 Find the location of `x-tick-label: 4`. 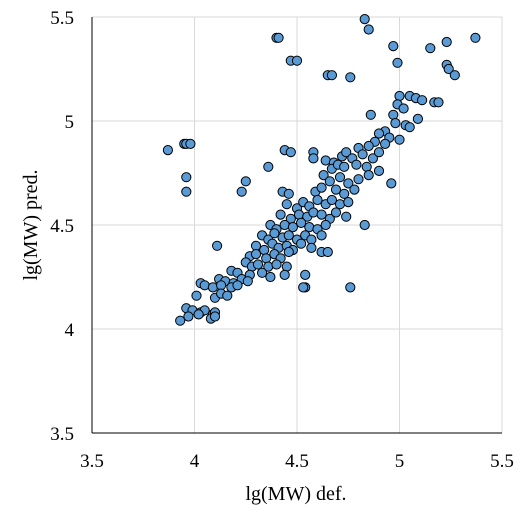

x-tick-label: 4 is located at coordinates (195, 461).